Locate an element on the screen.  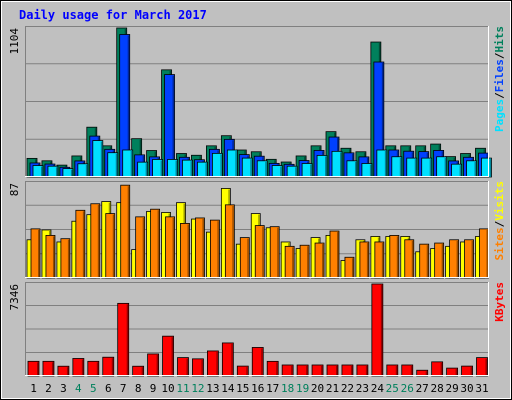
x-tick-3: 3 is located at coordinates (63, 388).